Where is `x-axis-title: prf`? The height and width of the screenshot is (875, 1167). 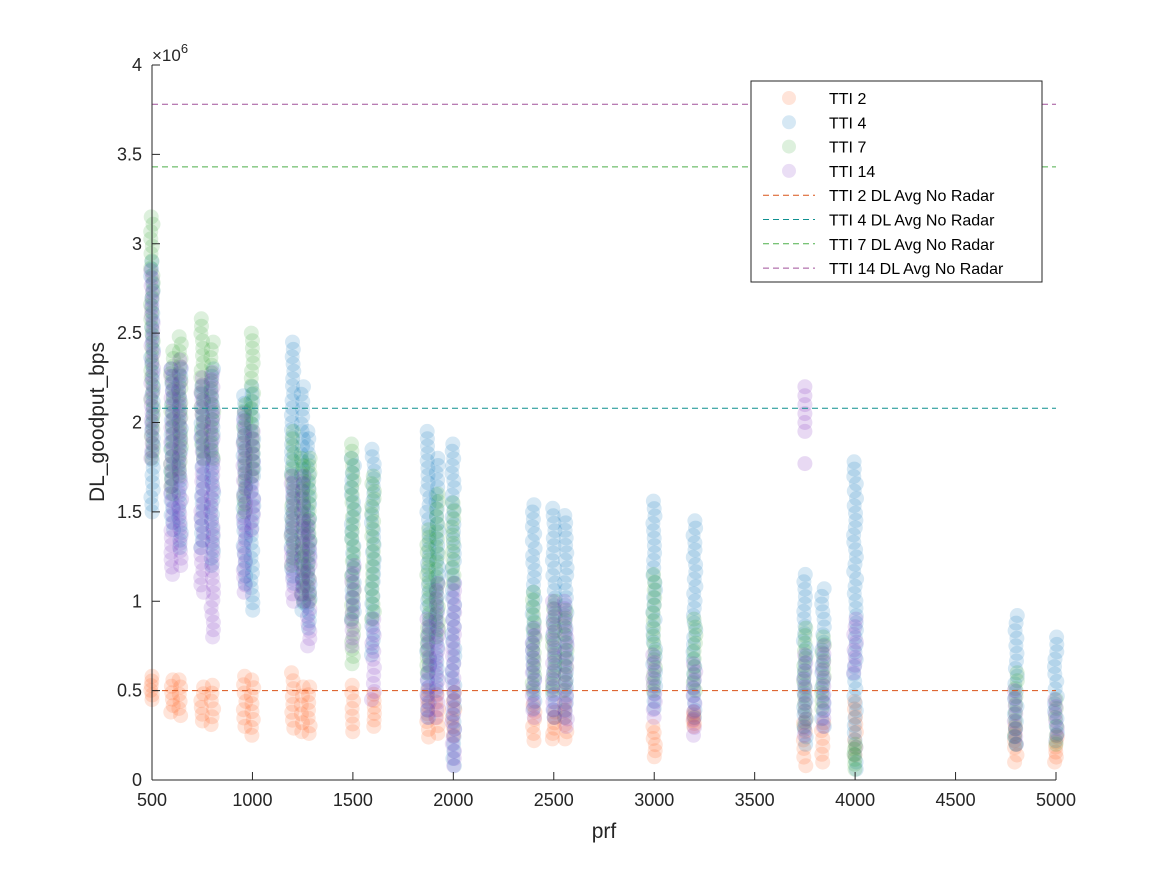 x-axis-title: prf is located at coordinates (604, 831).